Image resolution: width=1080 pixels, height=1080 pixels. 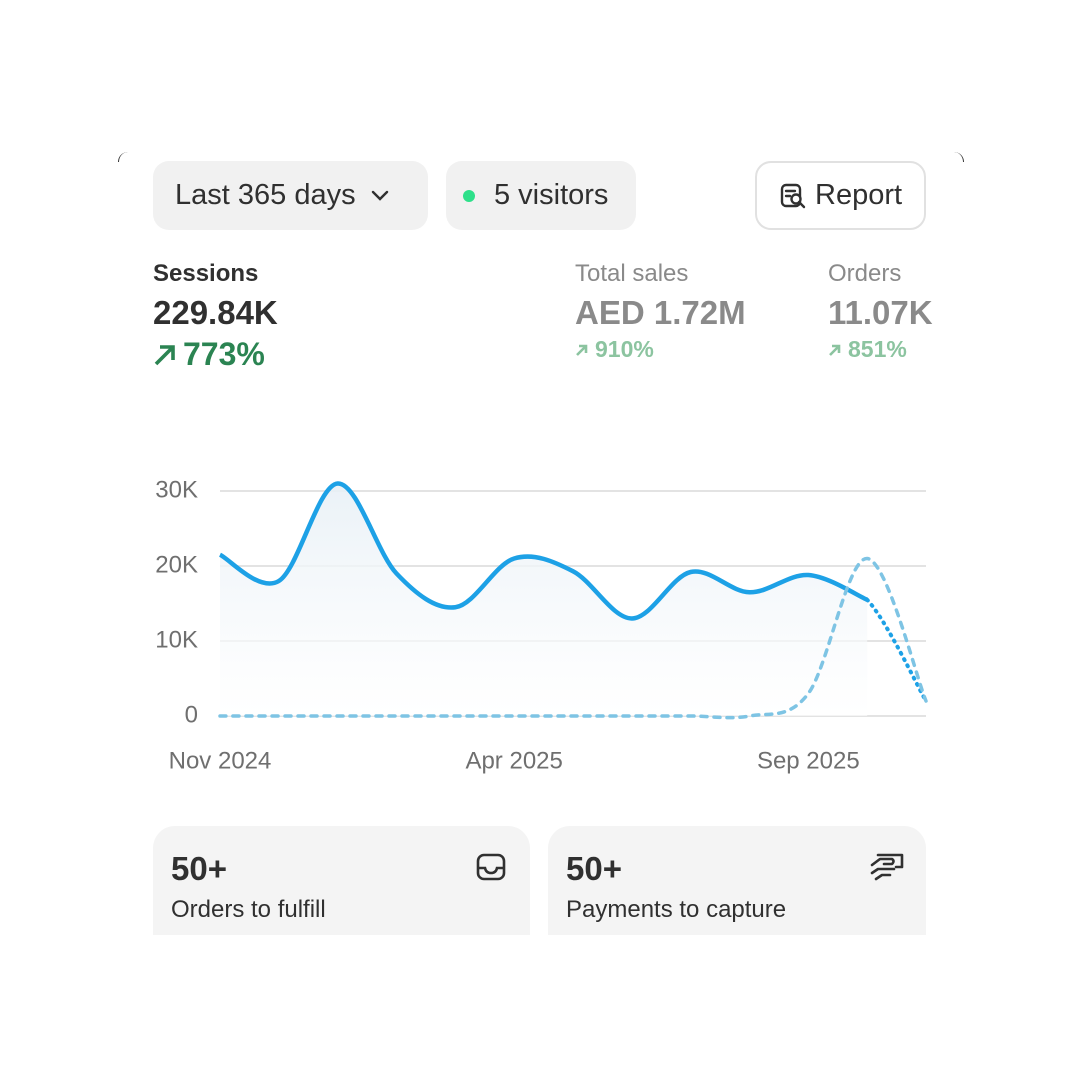 I want to click on incomplete-line, so click(x=896, y=650).